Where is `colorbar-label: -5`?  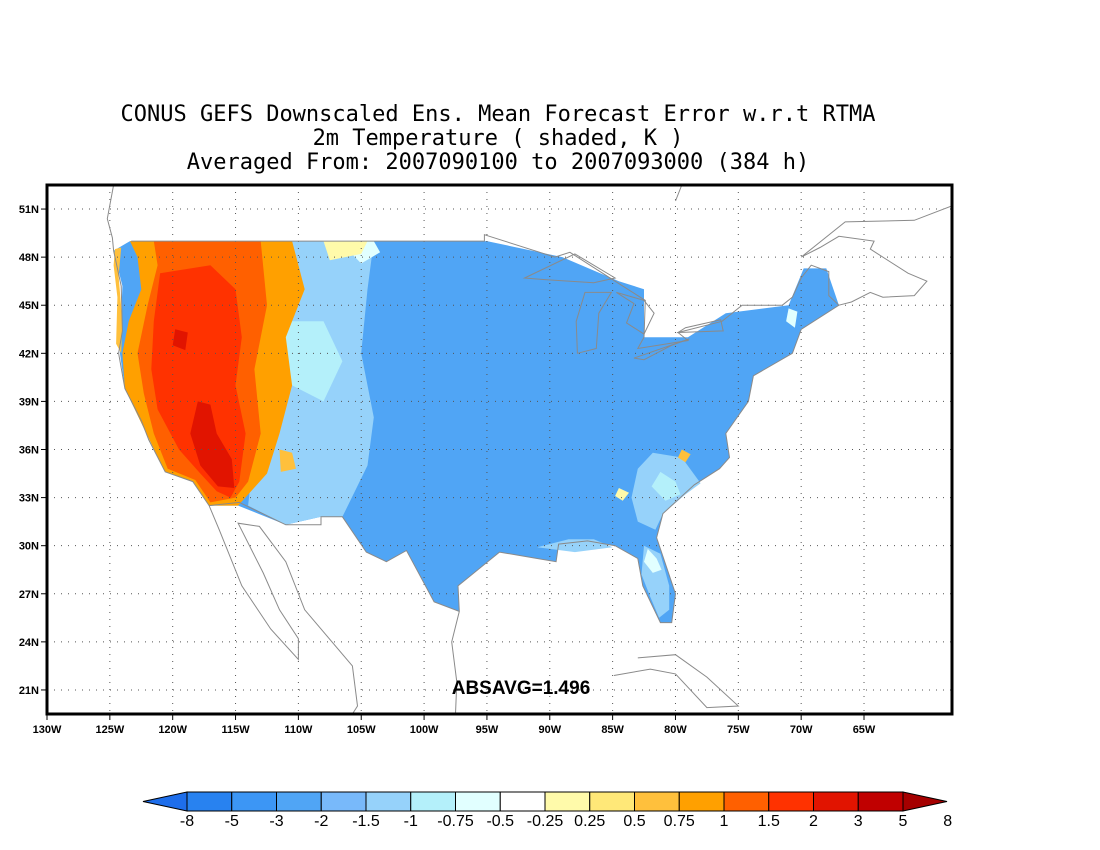
colorbar-label: -5 is located at coordinates (232, 821).